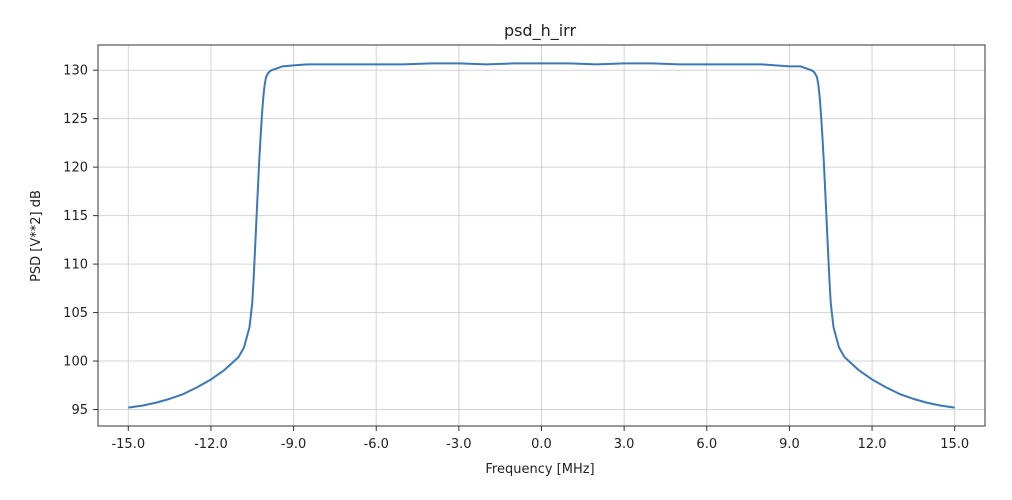 The image size is (1012, 500). I want to click on chart-title: psd_h_irr, so click(540, 31).